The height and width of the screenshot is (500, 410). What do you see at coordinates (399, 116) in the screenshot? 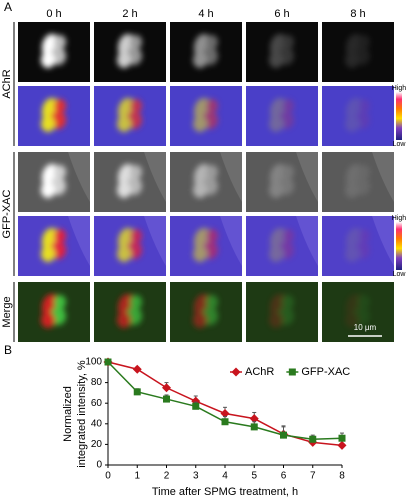
I see `colorbar` at bounding box center [399, 116].